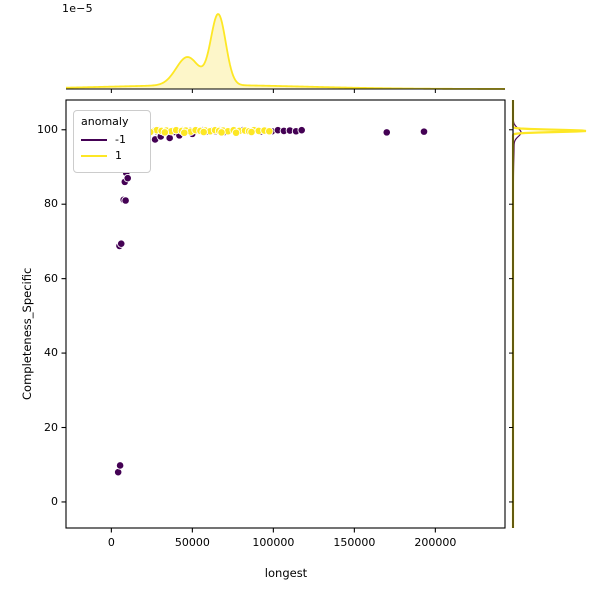 The width and height of the screenshot is (600, 600). What do you see at coordinates (63, 316) in the screenshot?
I see `y-axis-ticks` at bounding box center [63, 316].